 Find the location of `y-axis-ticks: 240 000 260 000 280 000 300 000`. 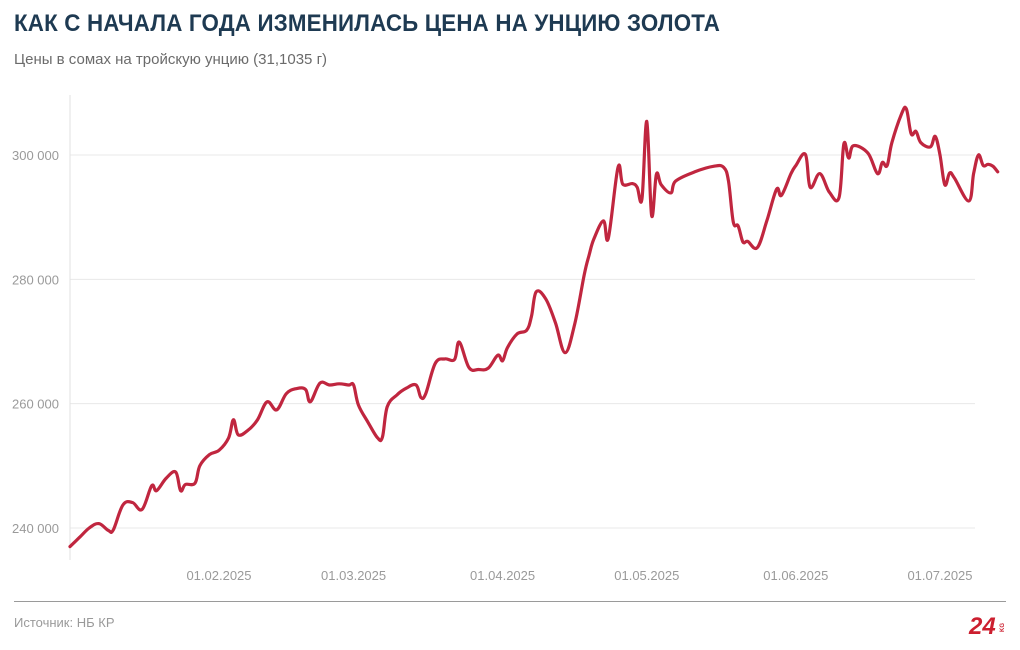

y-axis-ticks: 240 000 260 000 280 000 300 000 is located at coordinates (35, 342).